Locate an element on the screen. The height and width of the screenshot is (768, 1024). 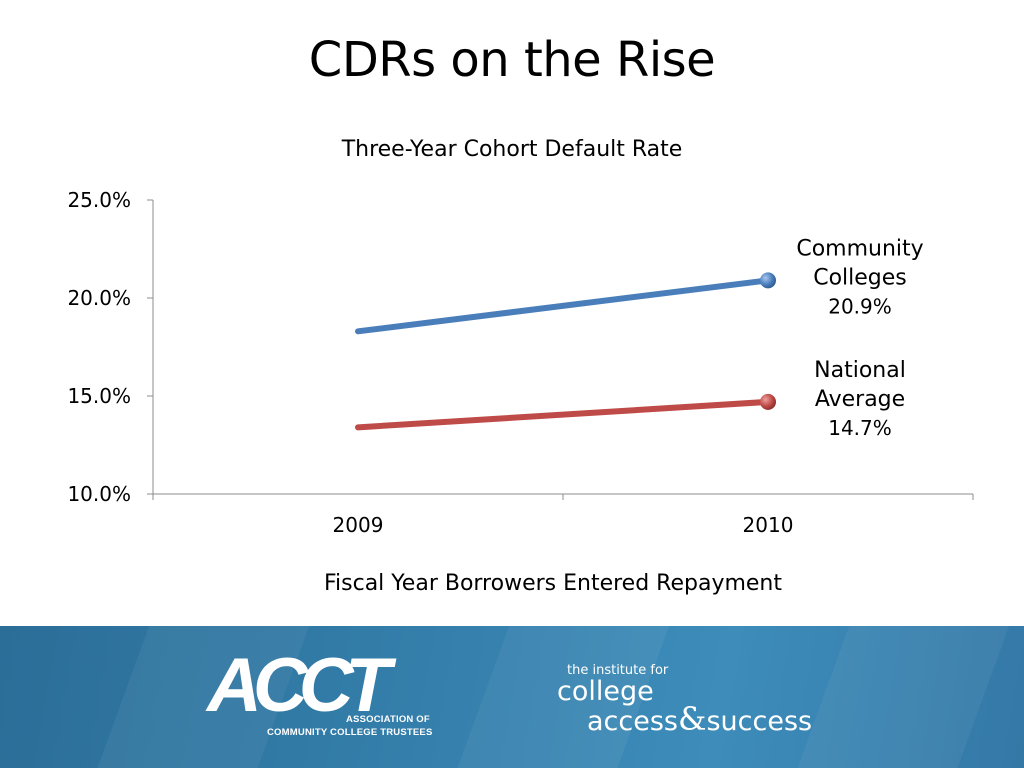
data-label: 14.7% is located at coordinates (860, 428).